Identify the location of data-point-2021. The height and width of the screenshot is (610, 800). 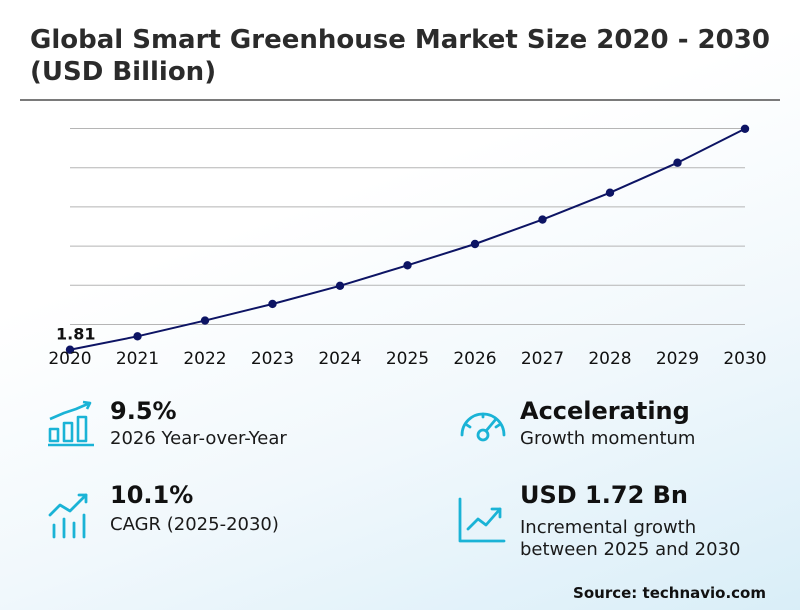
(137, 336).